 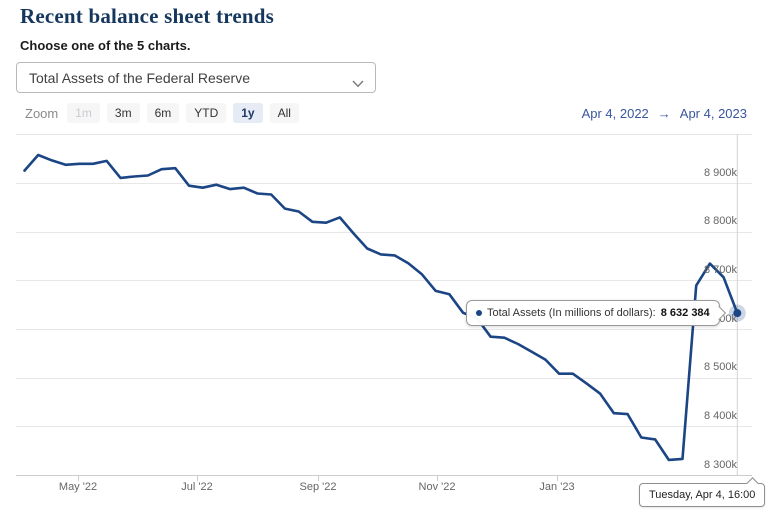 What do you see at coordinates (384, 478) in the screenshot?
I see `x-axis` at bounding box center [384, 478].